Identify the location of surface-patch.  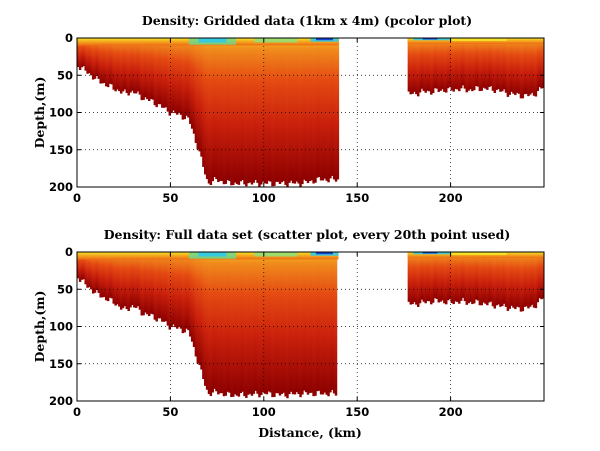
(430, 39).